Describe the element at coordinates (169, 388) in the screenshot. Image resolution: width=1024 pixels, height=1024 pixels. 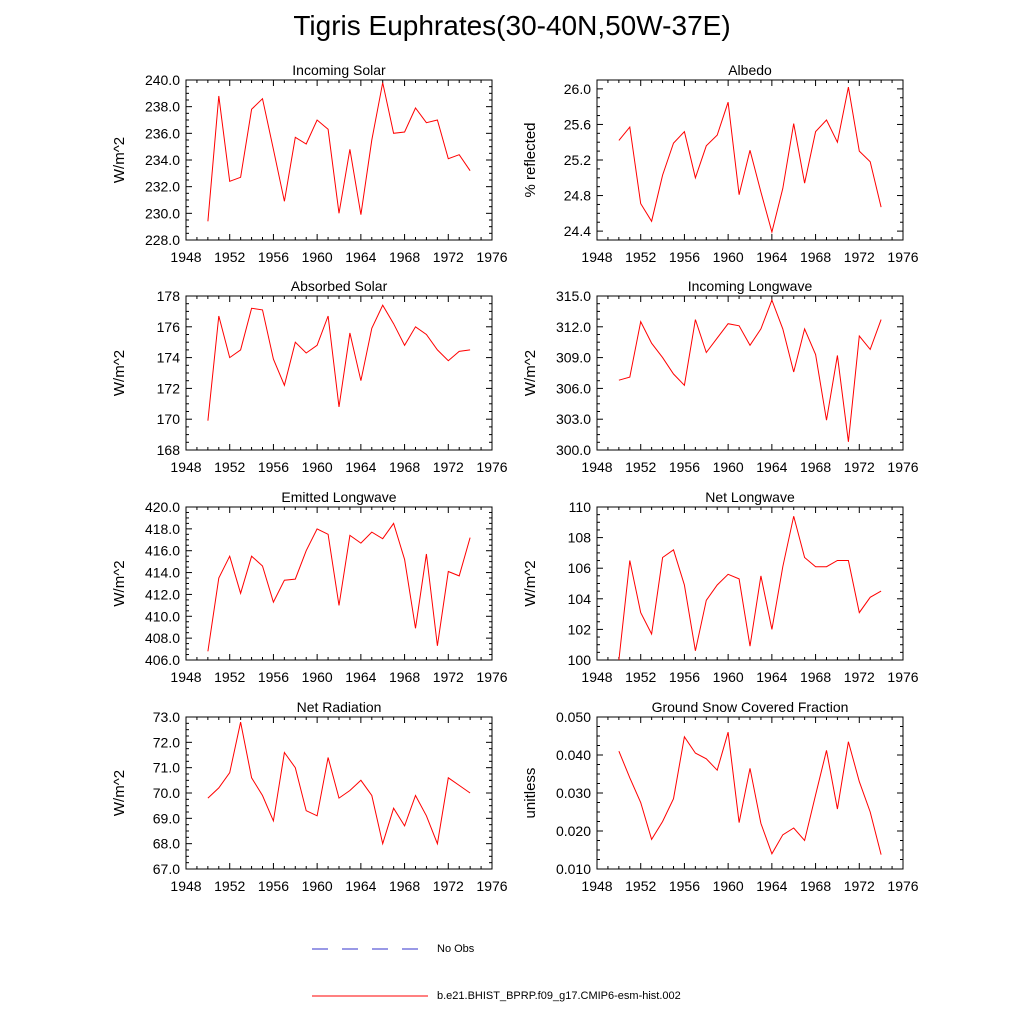
I see `y-tick-label: 172` at that location.